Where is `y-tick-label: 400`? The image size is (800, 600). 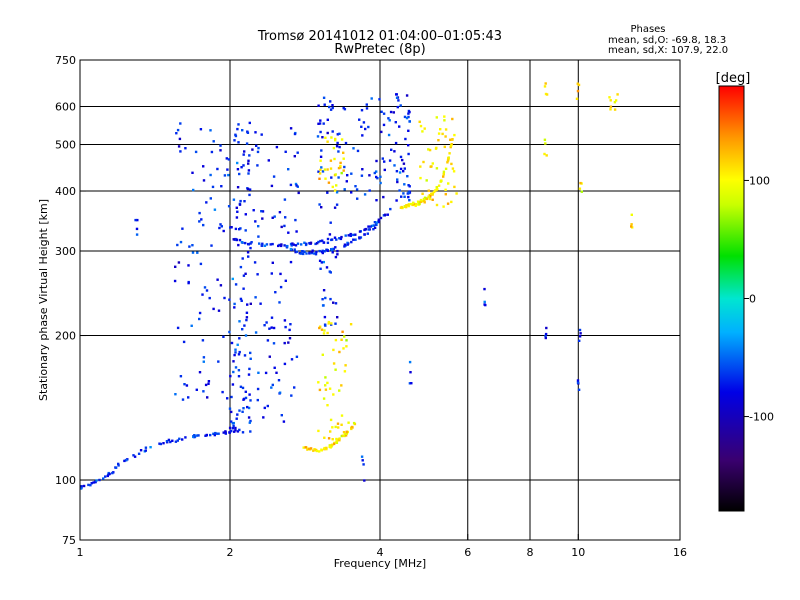 y-tick-label: 400 is located at coordinates (65, 191).